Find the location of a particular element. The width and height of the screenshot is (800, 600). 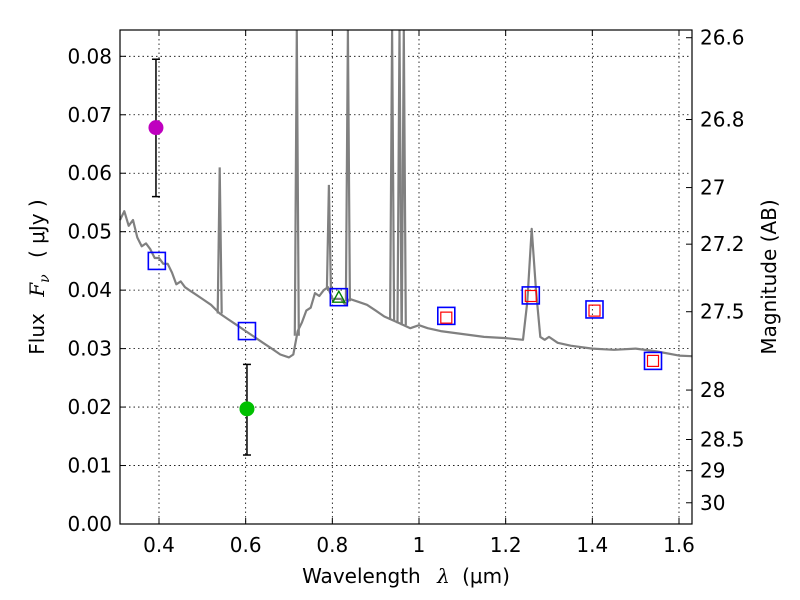

y2-tick-label: 27.5 is located at coordinates (722, 312).